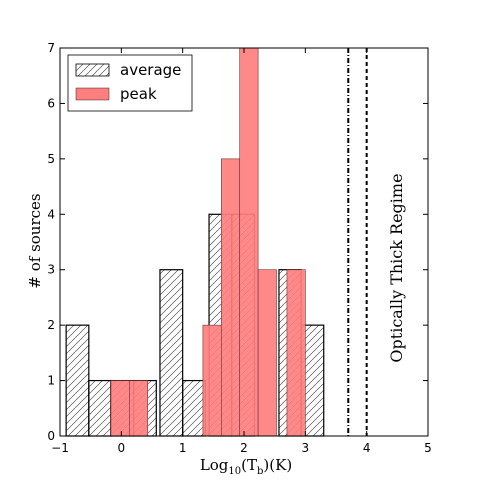 The image size is (485, 485). I want to click on y-tick-label: 7, so click(51, 48).